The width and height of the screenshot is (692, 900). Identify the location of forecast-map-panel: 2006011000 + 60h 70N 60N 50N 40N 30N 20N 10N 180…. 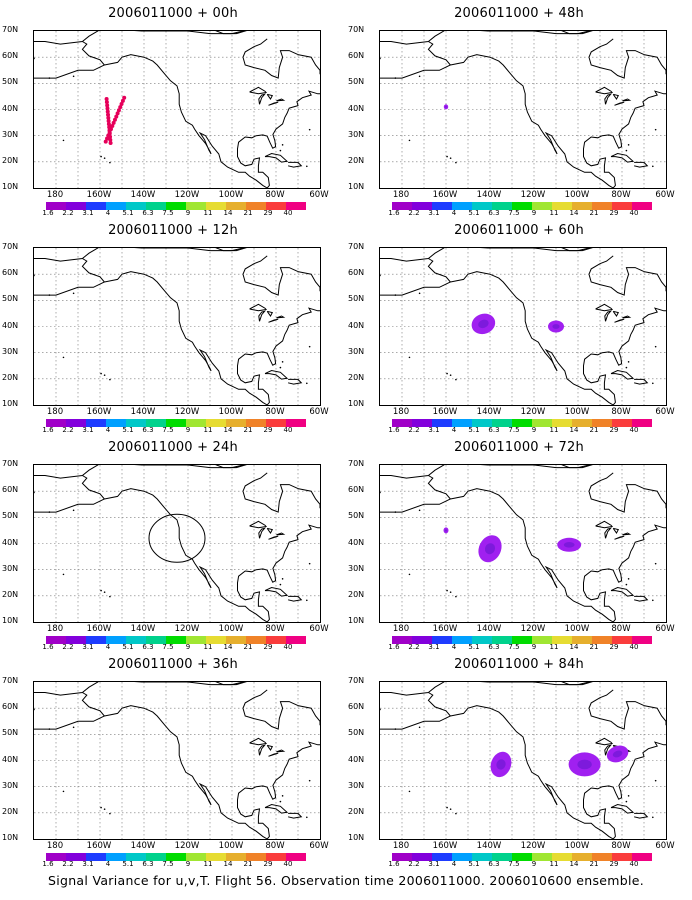
(519, 325).